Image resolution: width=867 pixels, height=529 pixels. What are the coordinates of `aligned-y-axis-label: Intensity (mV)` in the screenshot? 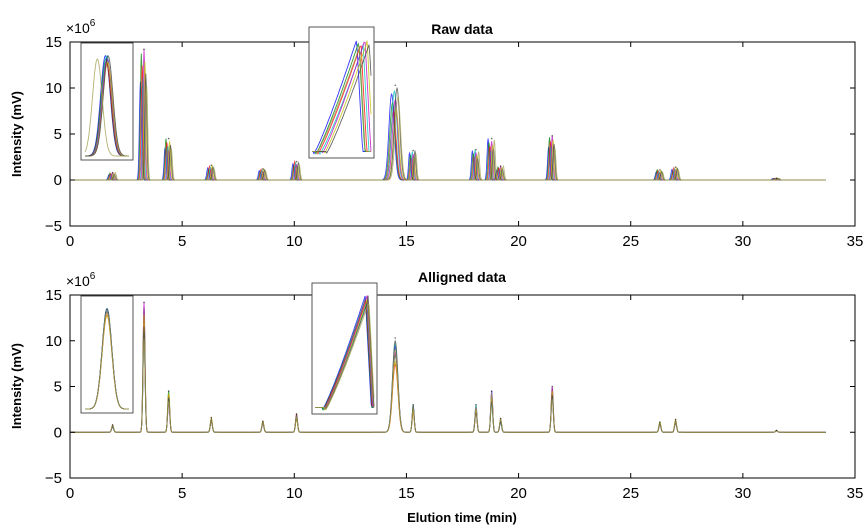 It's located at (16, 386).